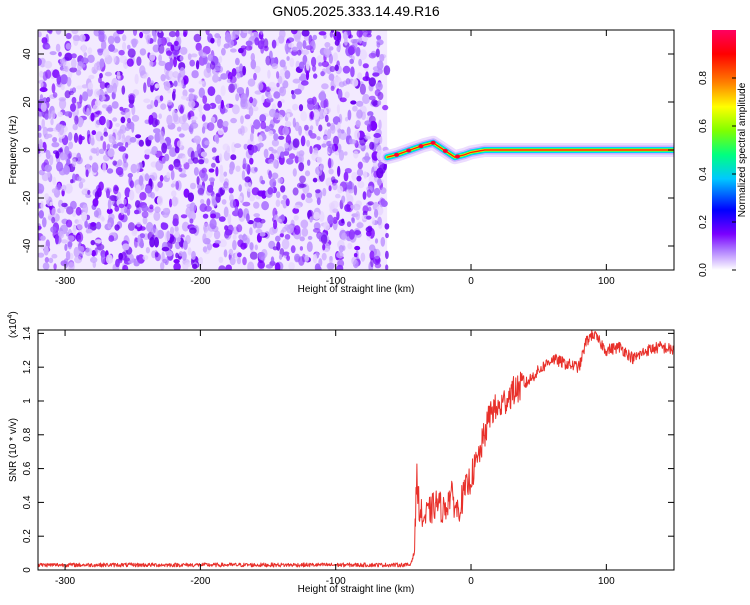  What do you see at coordinates (27, 401) in the screenshot?
I see `snr-y-tick-label: 1` at bounding box center [27, 401].